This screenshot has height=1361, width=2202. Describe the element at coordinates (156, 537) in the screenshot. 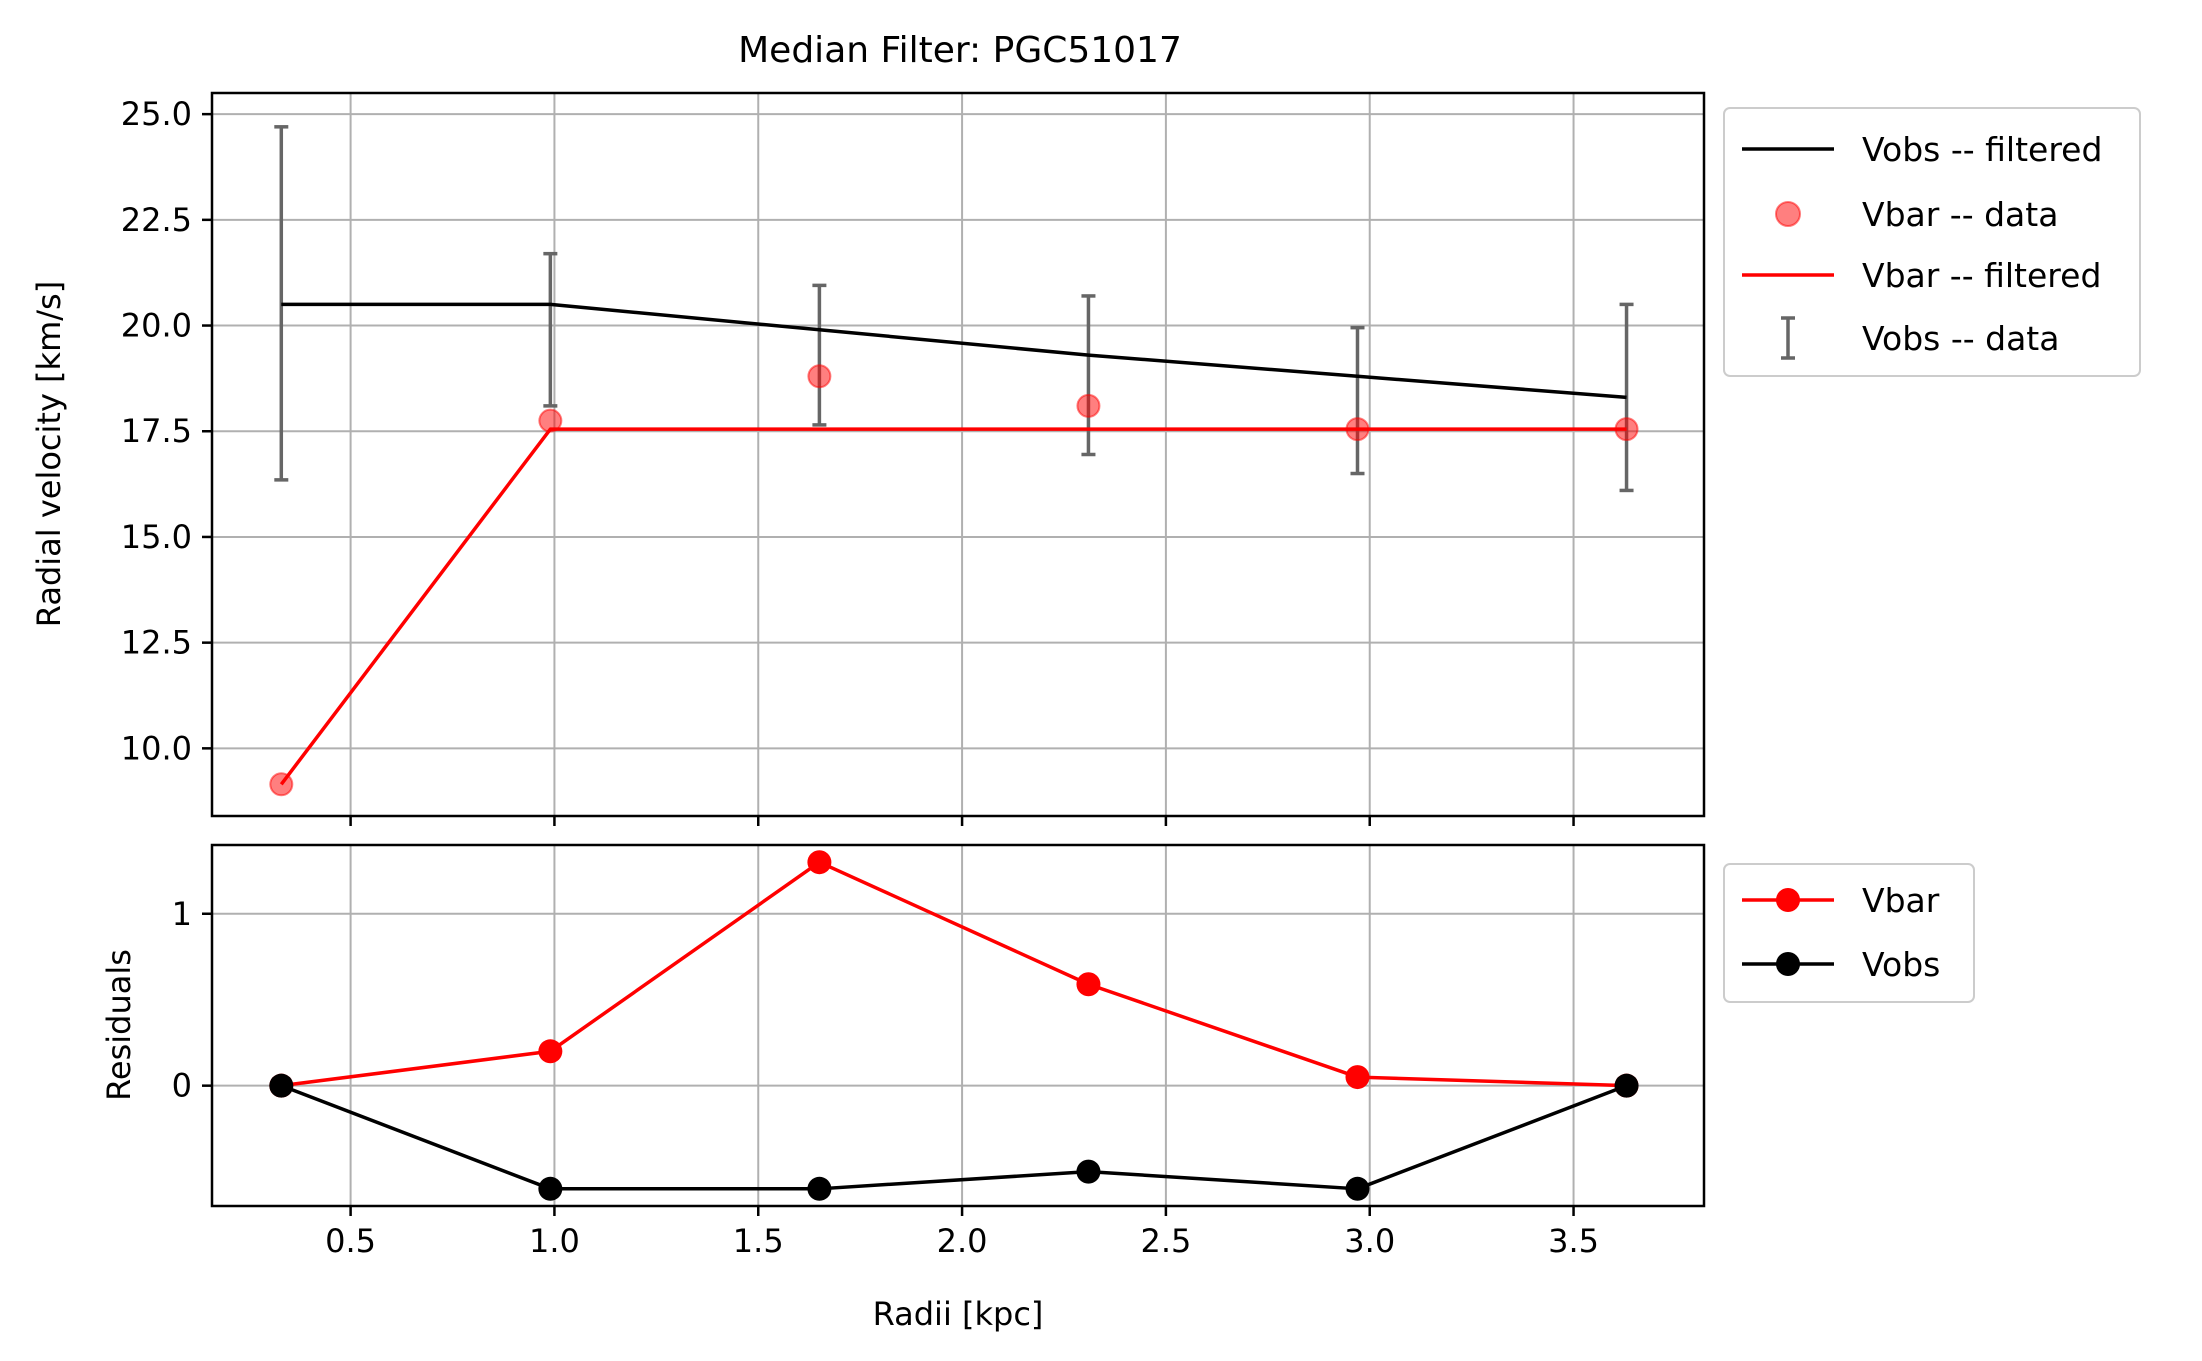

I see `velocity-y-tick-label: 15.0` at that location.